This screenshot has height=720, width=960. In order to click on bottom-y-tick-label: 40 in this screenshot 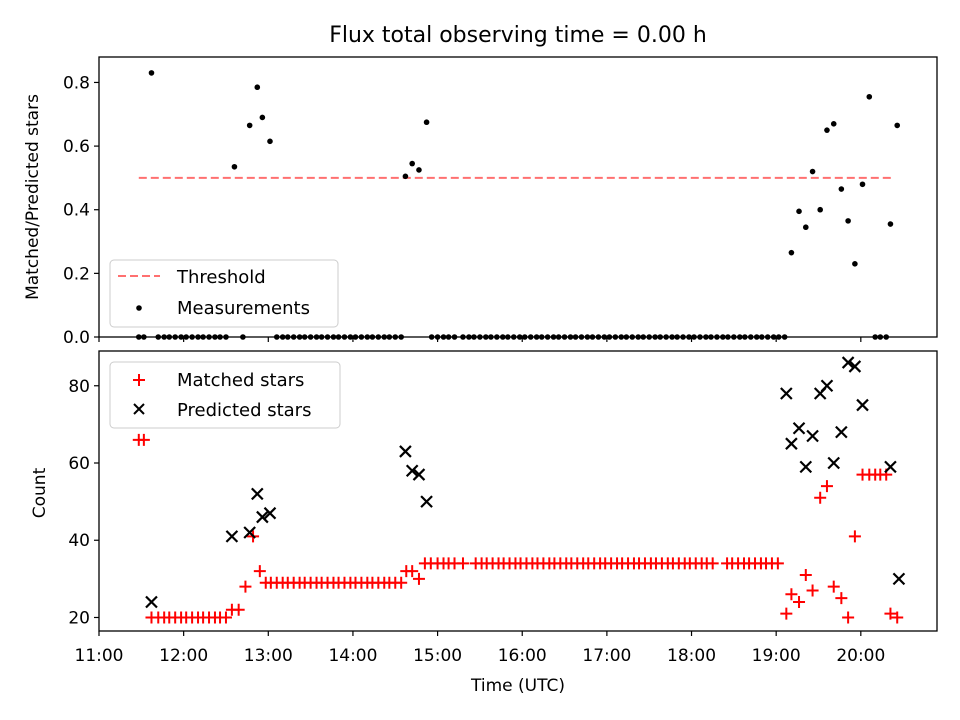, I will do `click(79, 541)`.